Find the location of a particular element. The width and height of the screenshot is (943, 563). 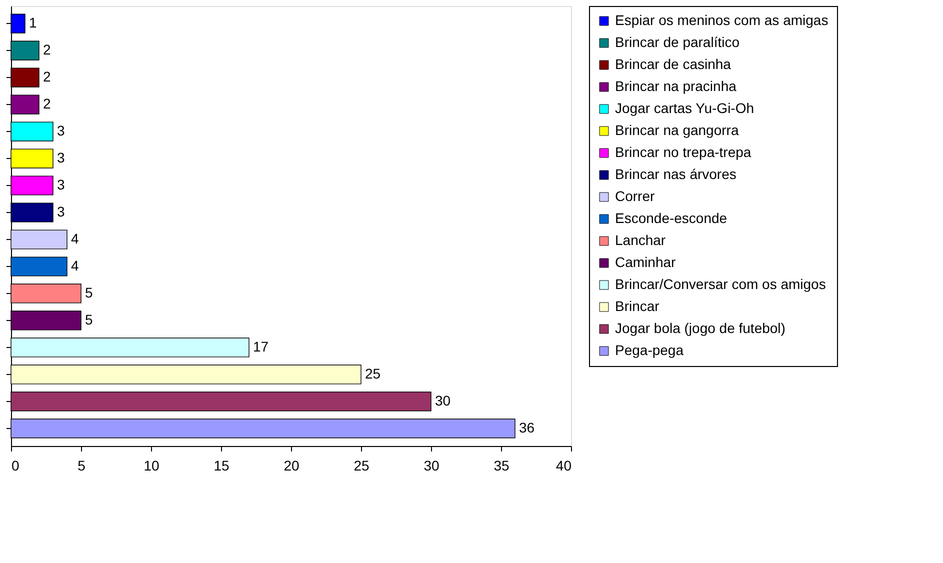

x-tick-label: 0 is located at coordinates (16, 466).